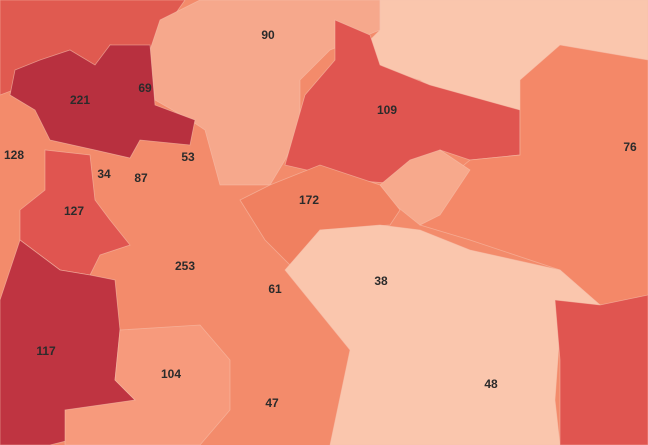  I want to click on region-label: 221, so click(80, 100).